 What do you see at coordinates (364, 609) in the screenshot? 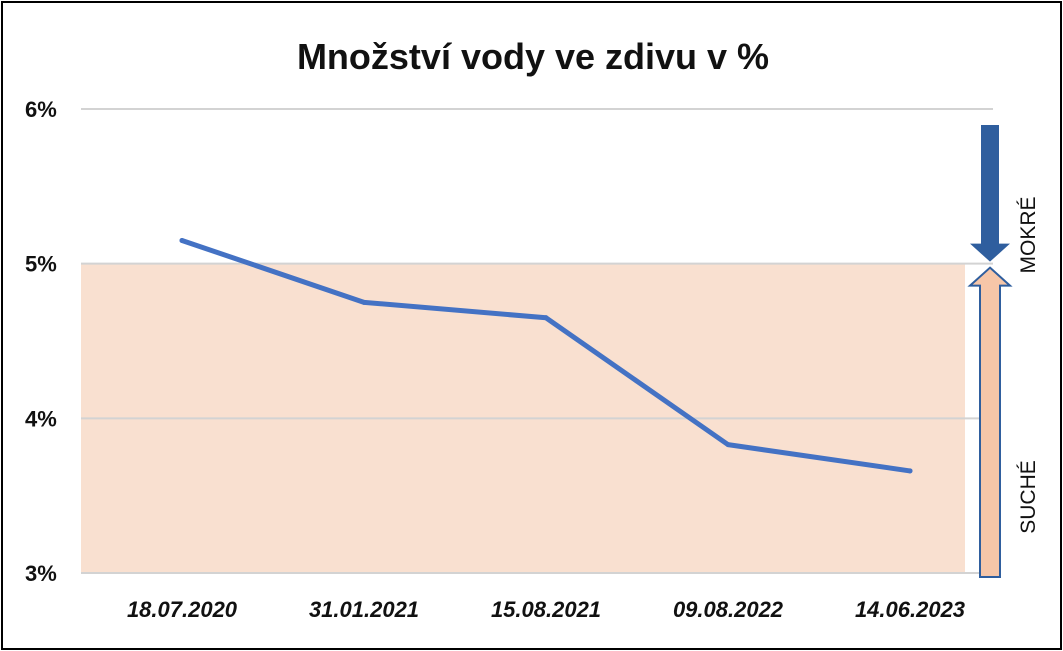
I see `x-tick-label: 31.01.2021` at bounding box center [364, 609].